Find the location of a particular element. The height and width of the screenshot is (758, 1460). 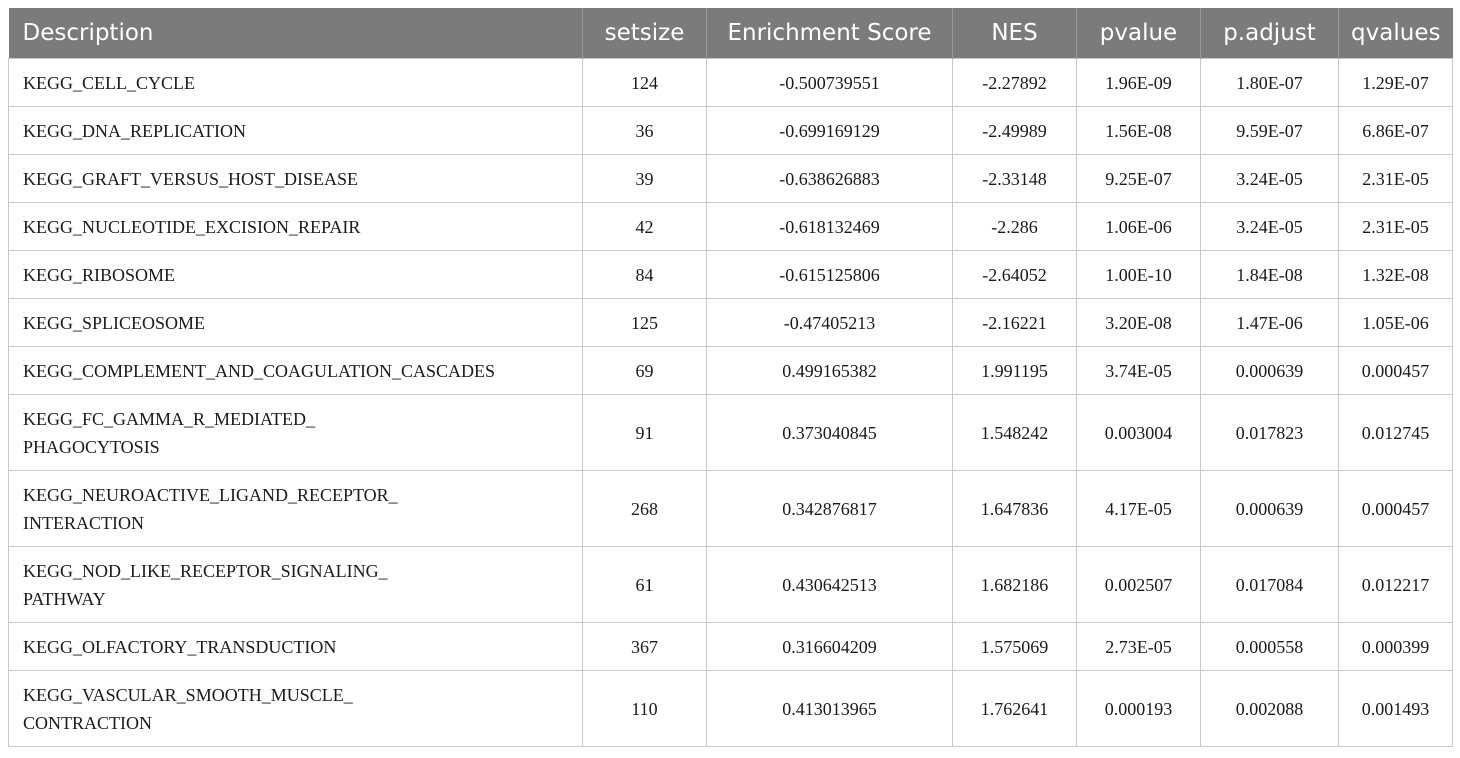

description-text: PHAGOCYTOSIS is located at coordinates (91, 446).